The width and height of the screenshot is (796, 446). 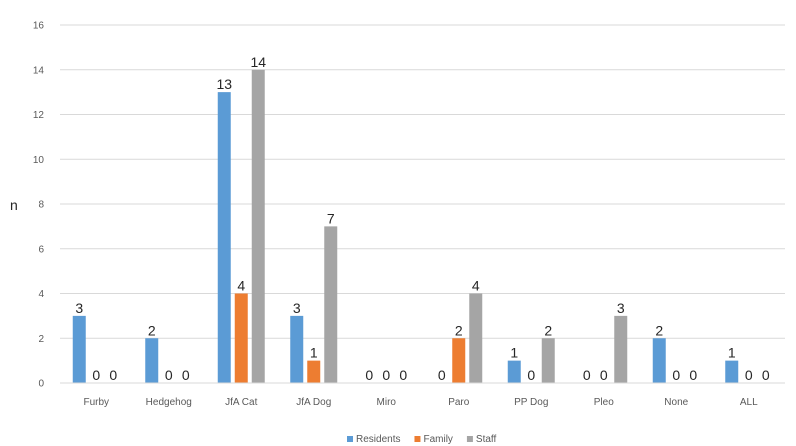 I want to click on bar-residents-pp-dog, so click(x=514, y=371).